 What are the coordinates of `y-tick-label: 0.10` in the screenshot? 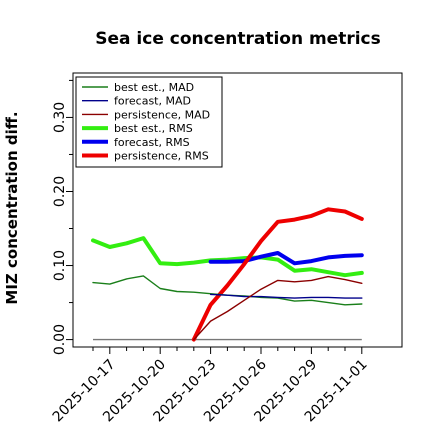 It's located at (60, 265).